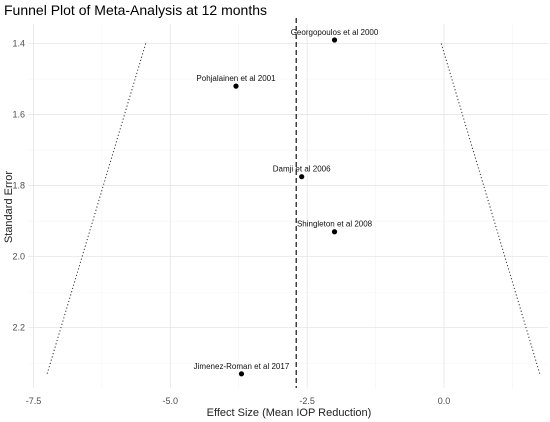  Describe the element at coordinates (444, 401) in the screenshot. I see `x-tick-label: 0.0` at that location.